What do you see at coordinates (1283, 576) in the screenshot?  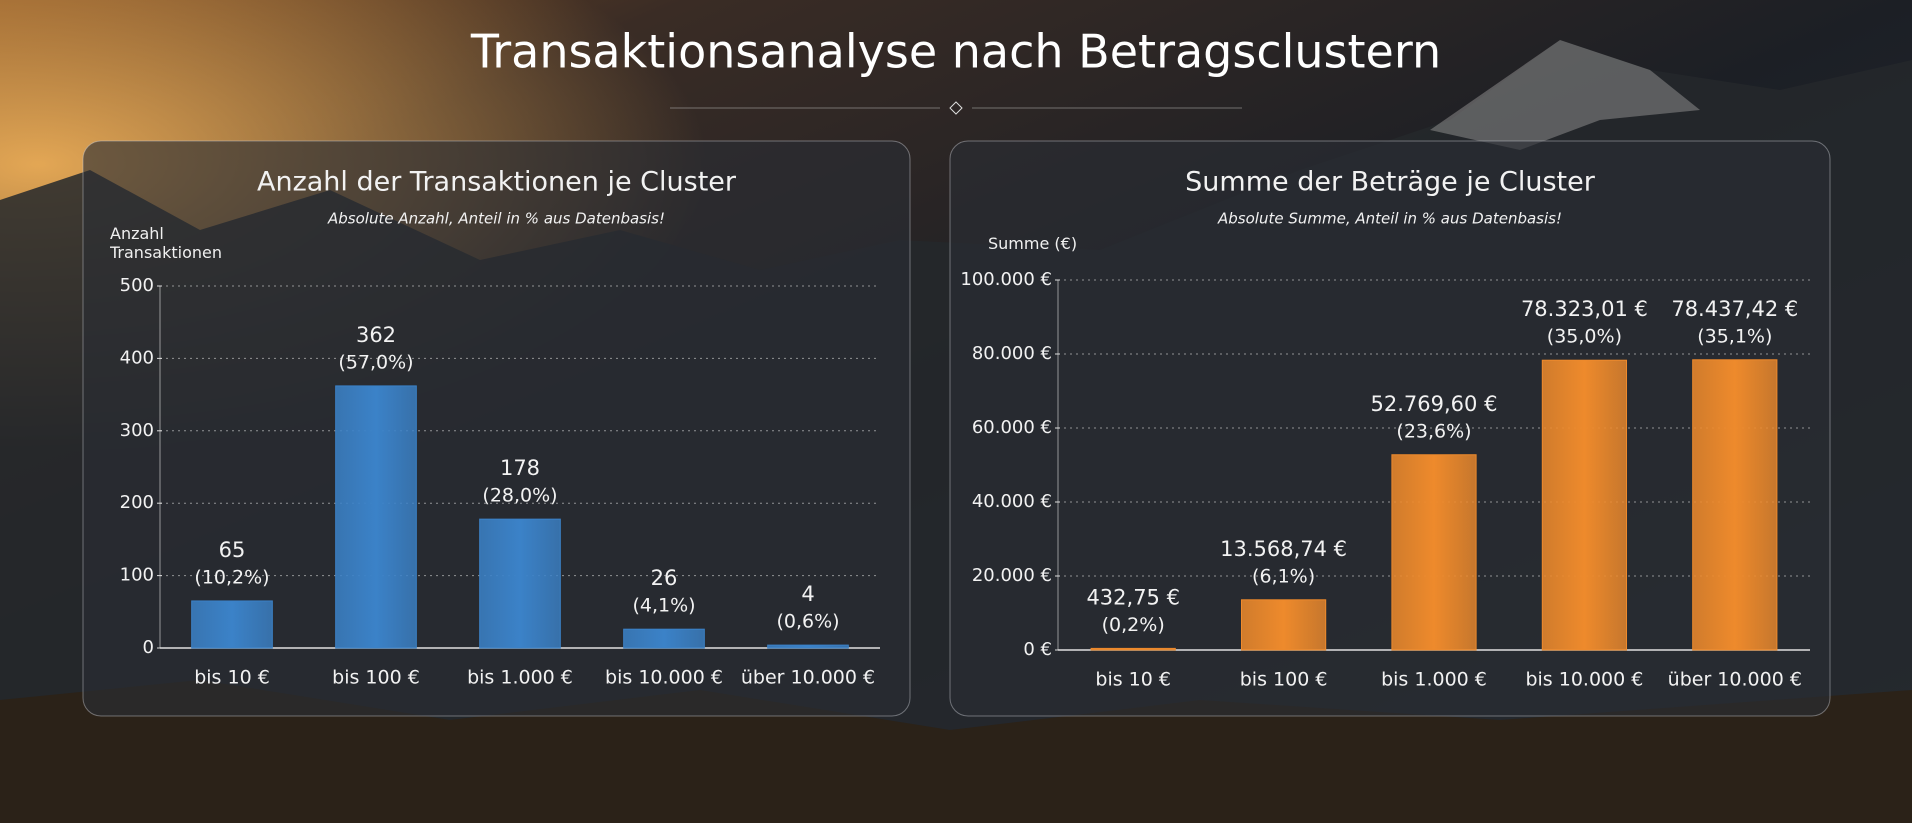 I see `share-label: (6,1%)` at bounding box center [1283, 576].